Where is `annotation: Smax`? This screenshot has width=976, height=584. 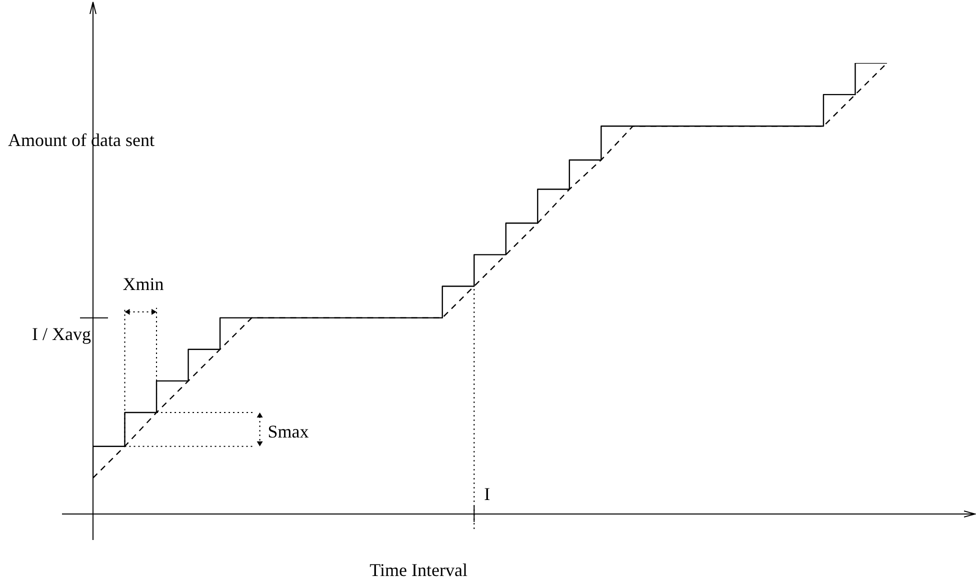
annotation: Smax is located at coordinates (288, 431).